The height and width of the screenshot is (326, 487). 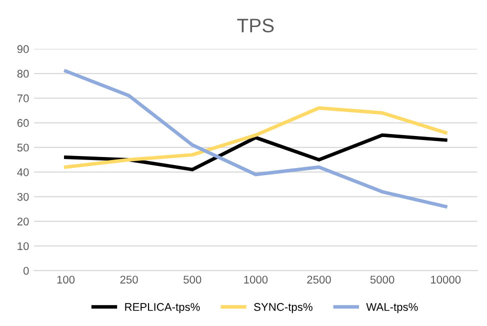 What do you see at coordinates (23, 246) in the screenshot?
I see `y-tick-label: 10` at bounding box center [23, 246].